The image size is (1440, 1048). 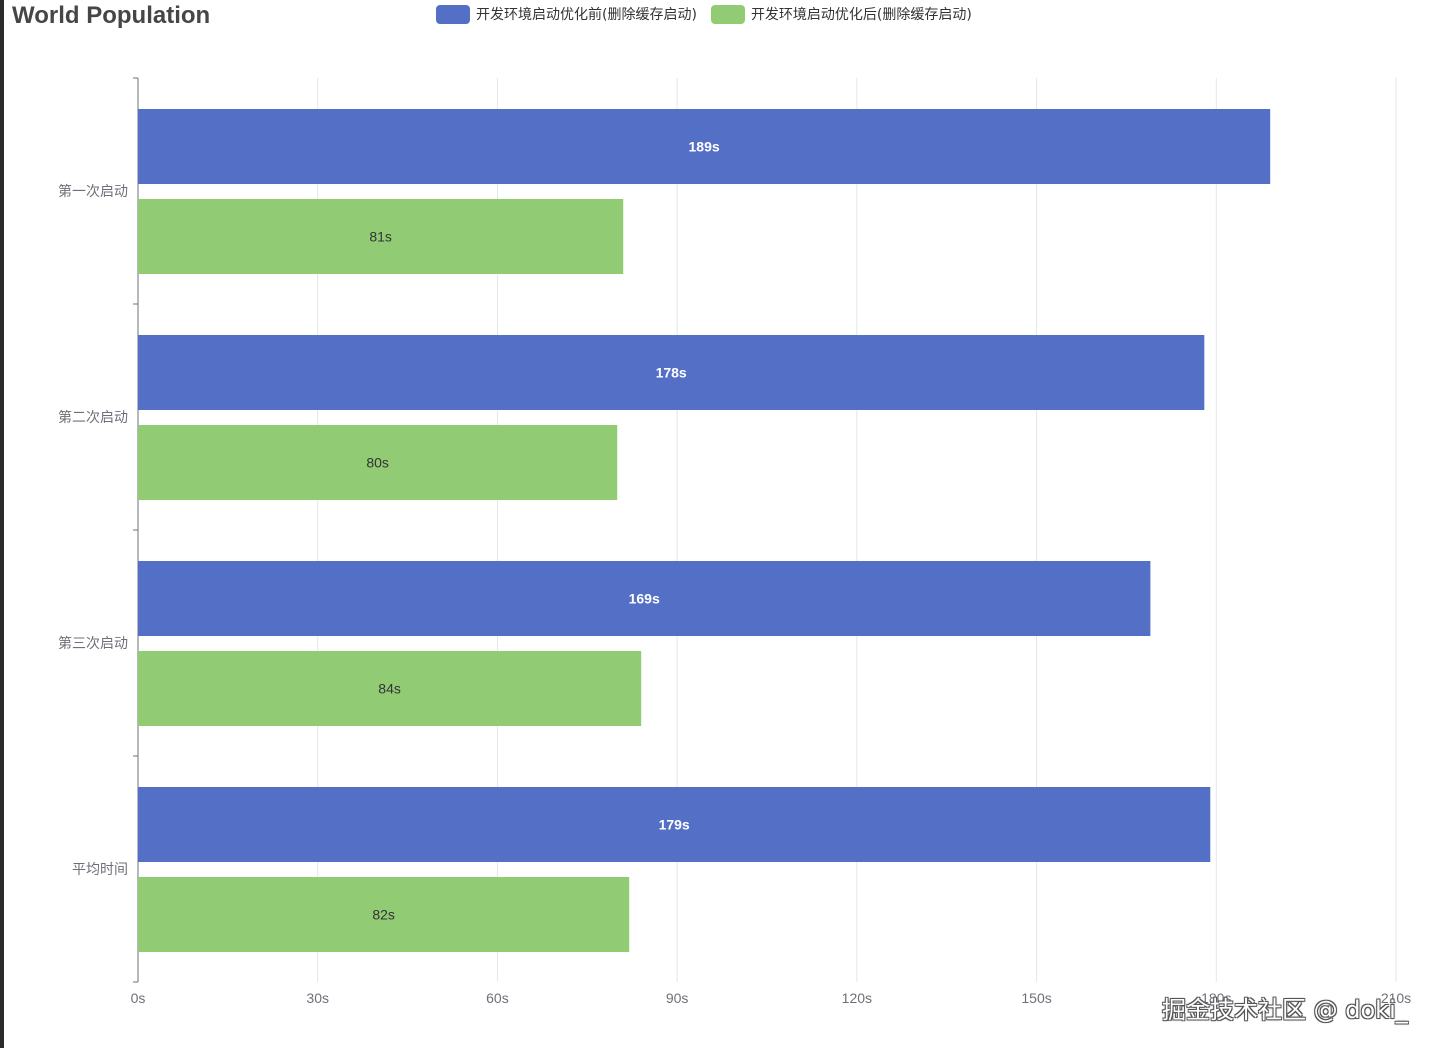 I want to click on x-tick-label: 30s, so click(x=317, y=998).